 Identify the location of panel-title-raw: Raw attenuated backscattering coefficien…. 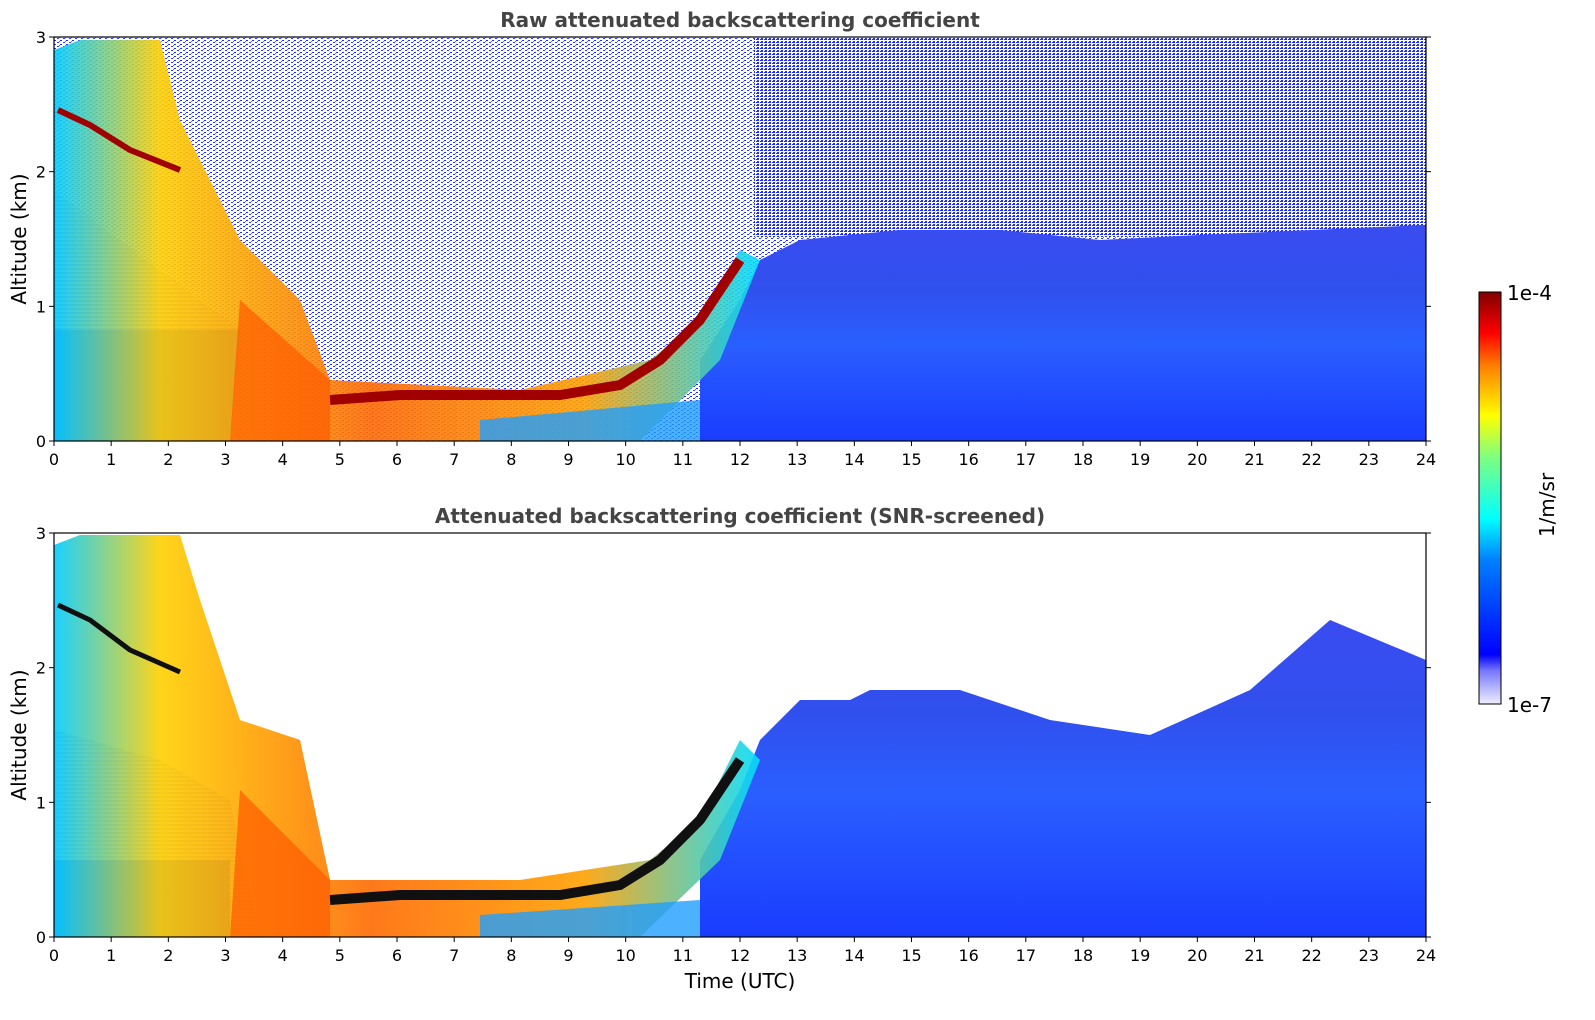
(740, 20).